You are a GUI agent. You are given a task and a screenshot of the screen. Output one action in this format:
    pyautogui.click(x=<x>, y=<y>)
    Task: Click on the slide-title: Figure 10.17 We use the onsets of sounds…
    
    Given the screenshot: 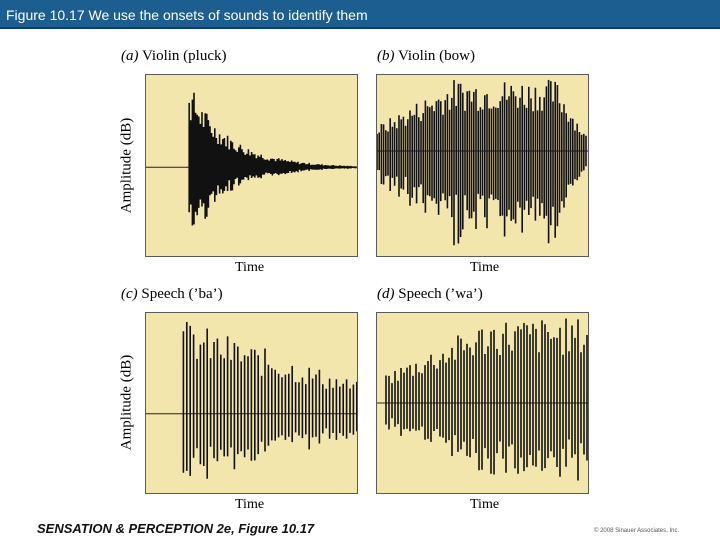 What is the action you would take?
    pyautogui.click(x=187, y=15)
    